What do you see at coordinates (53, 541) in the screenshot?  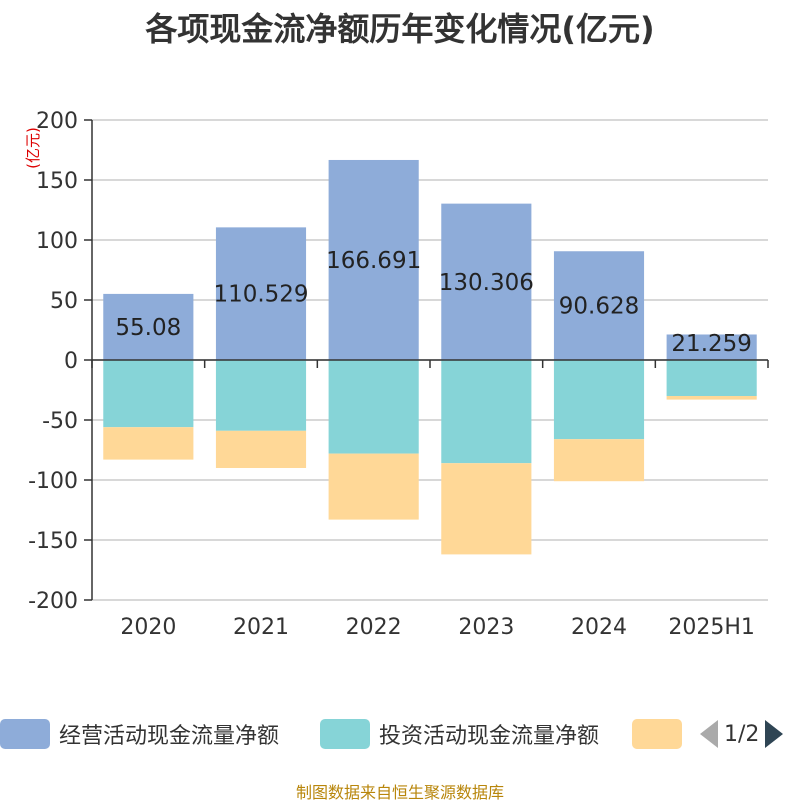 I see `y-tick-label: -150` at bounding box center [53, 541].